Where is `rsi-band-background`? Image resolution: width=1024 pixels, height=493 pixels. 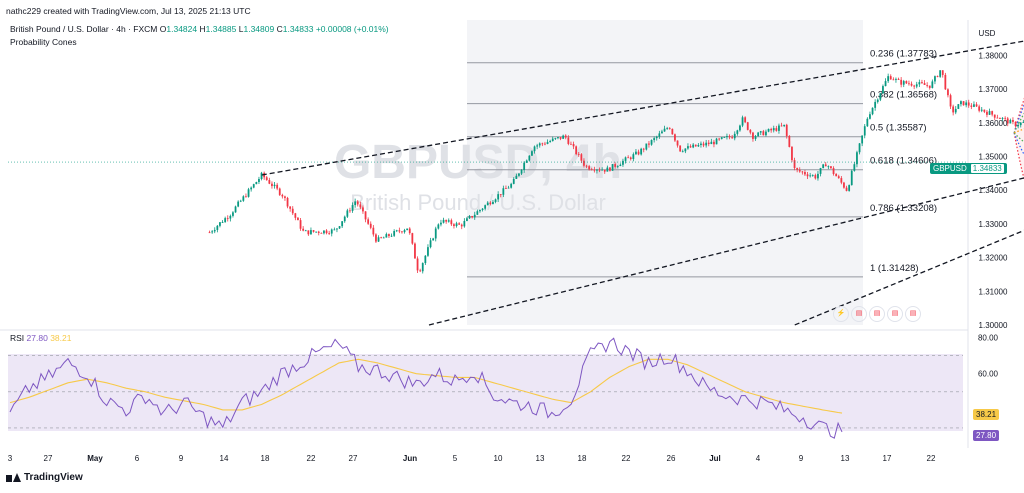
rsi-band-background is located at coordinates (485, 392).